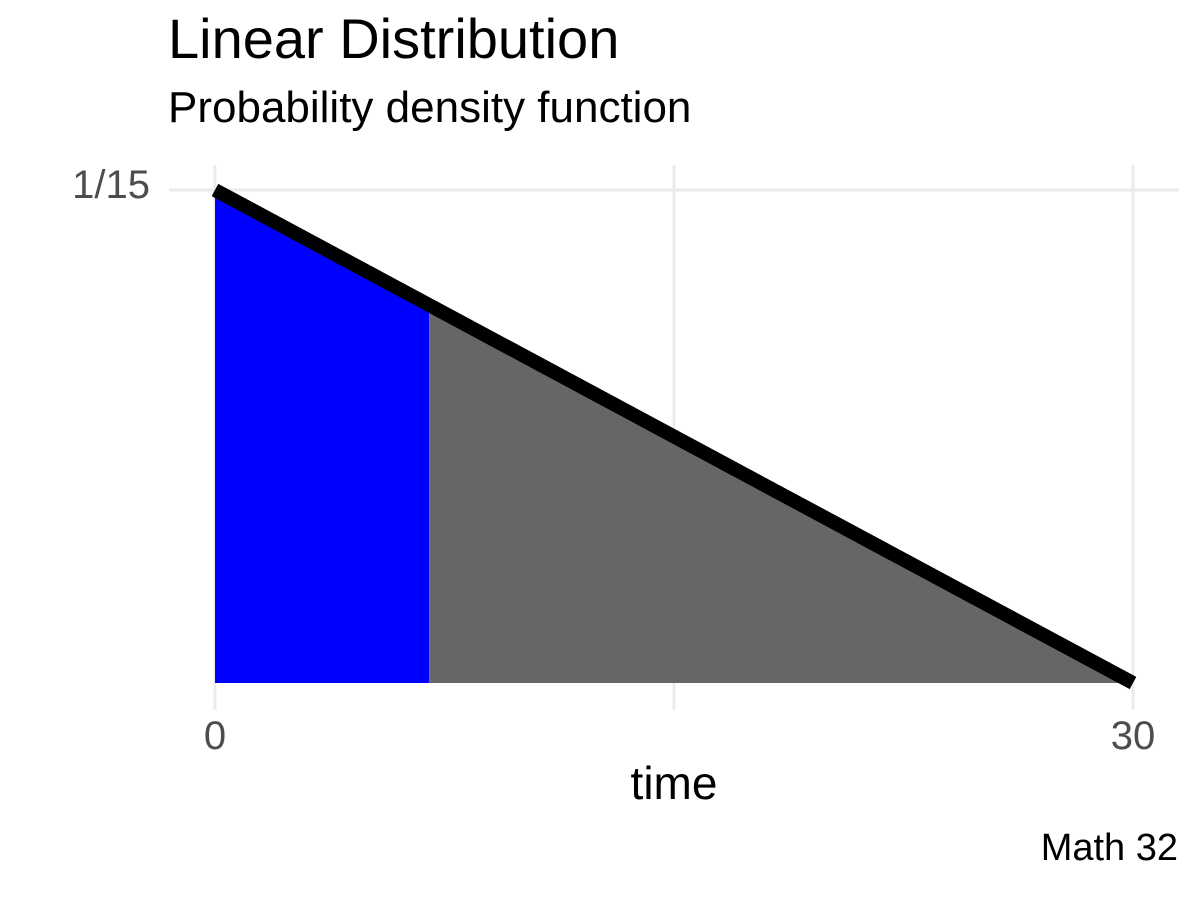 The image size is (1200, 900). I want to click on x-axis-tick-label-0: 0, so click(215, 736).